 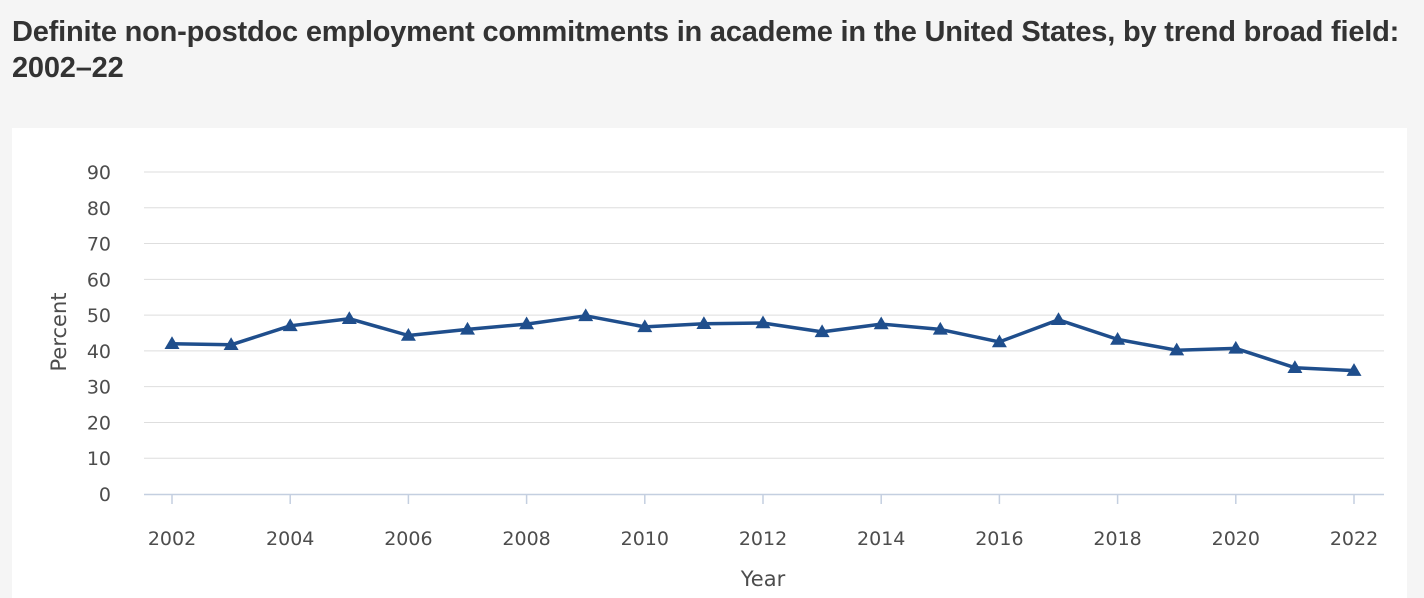 I want to click on x-tick-label: 2018, so click(x=1117, y=539).